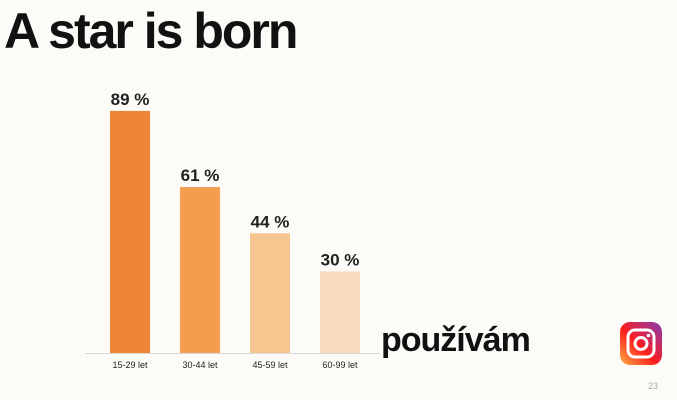 This screenshot has height=400, width=677. I want to click on category-label: 60-99 let, so click(340, 365).